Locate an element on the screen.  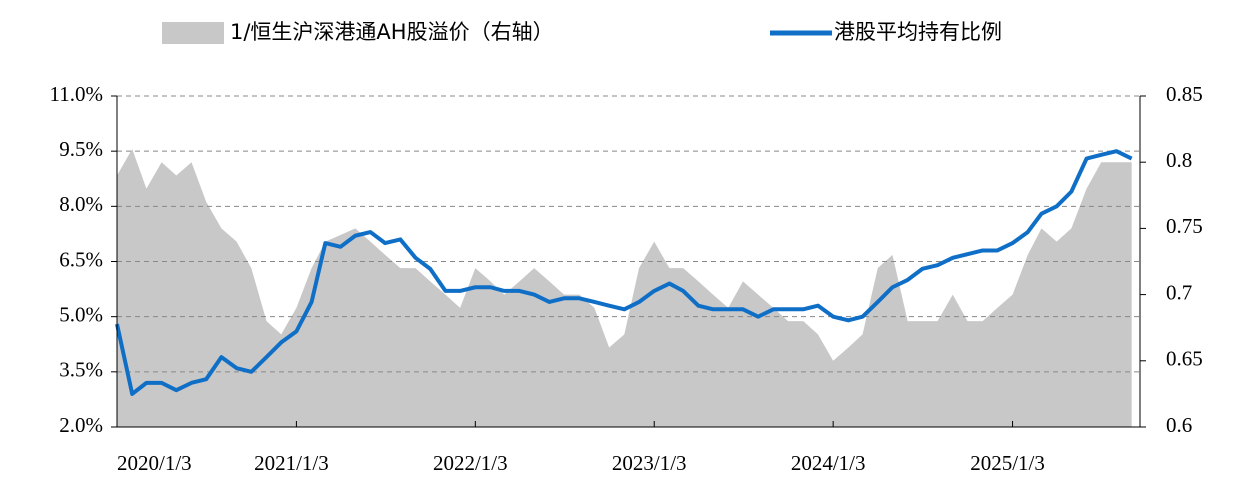
y-tick-label: 2.0% is located at coordinates (81, 425).